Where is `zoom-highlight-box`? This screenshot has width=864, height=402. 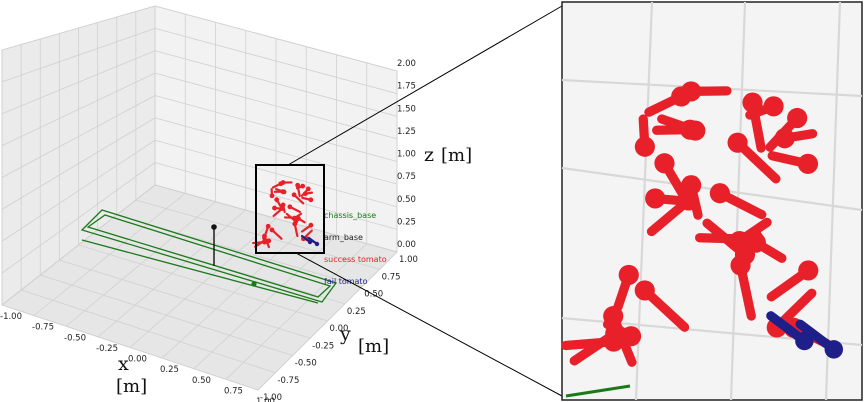
zoom-highlight-box is located at coordinates (290, 209).